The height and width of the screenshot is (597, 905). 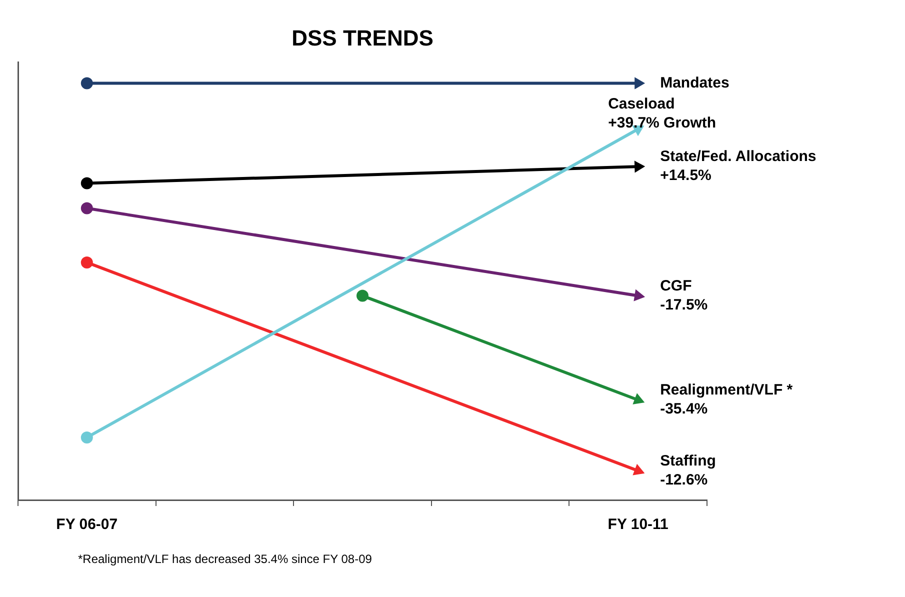 I want to click on series-label: State/Fed. Allocations +14.5%, so click(x=738, y=166).